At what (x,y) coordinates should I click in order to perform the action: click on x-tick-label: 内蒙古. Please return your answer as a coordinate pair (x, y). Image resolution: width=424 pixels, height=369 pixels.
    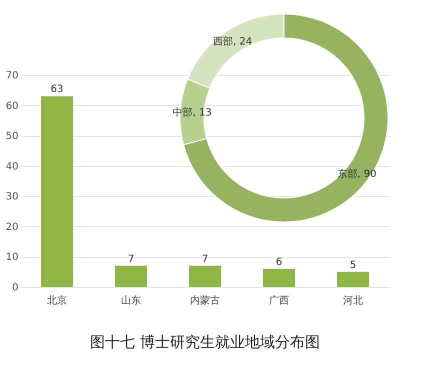
    Looking at the image, I should click on (205, 300).